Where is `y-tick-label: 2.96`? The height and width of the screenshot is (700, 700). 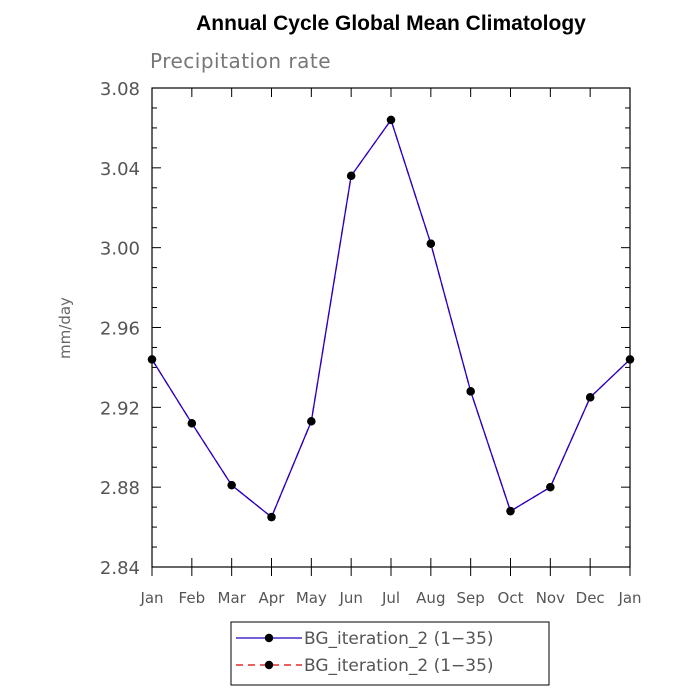
y-tick-label: 2.96 is located at coordinates (120, 329).